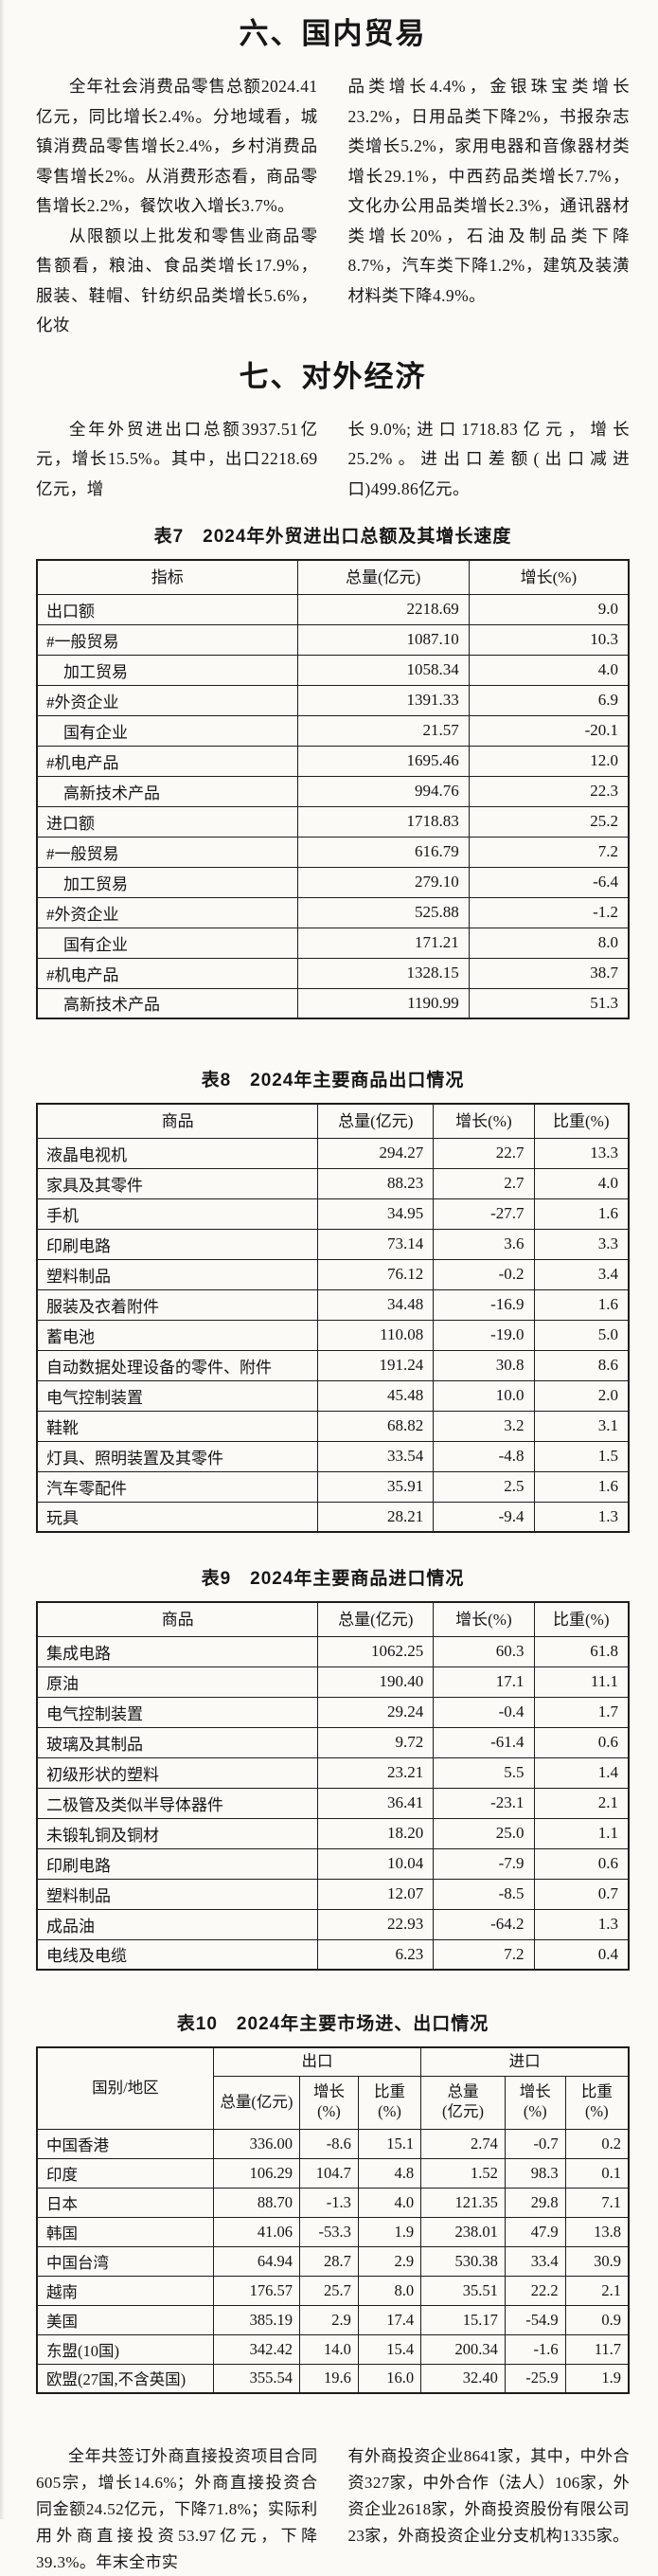  Describe the element at coordinates (383, 639) in the screenshot. I see `cell-value: 1087.10` at that location.